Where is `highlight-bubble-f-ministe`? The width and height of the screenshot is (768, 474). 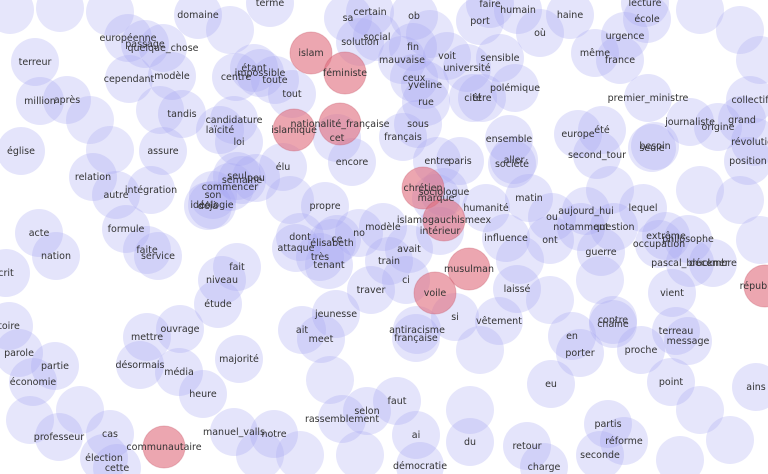 highlight-bubble-f-ministe is located at coordinates (345, 73).